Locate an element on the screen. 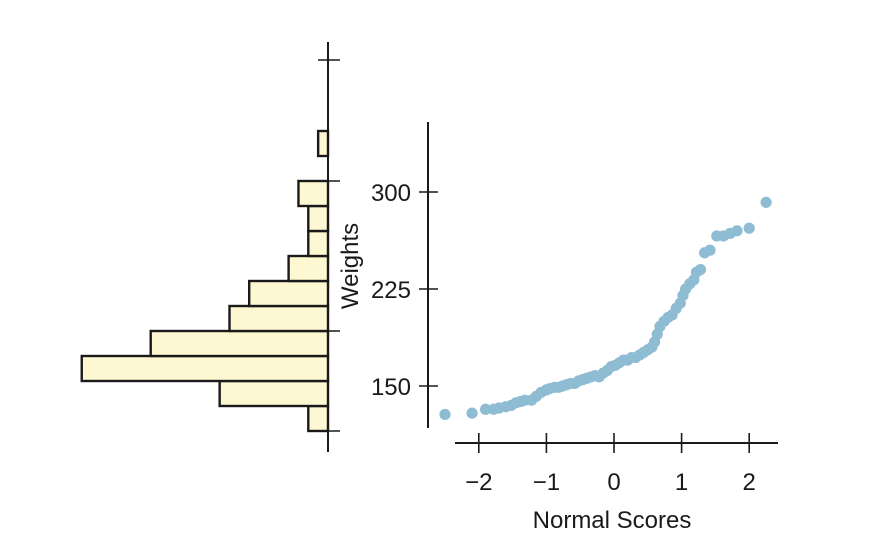 The image size is (876, 560). y-tick-label: 150 is located at coordinates (391, 387).